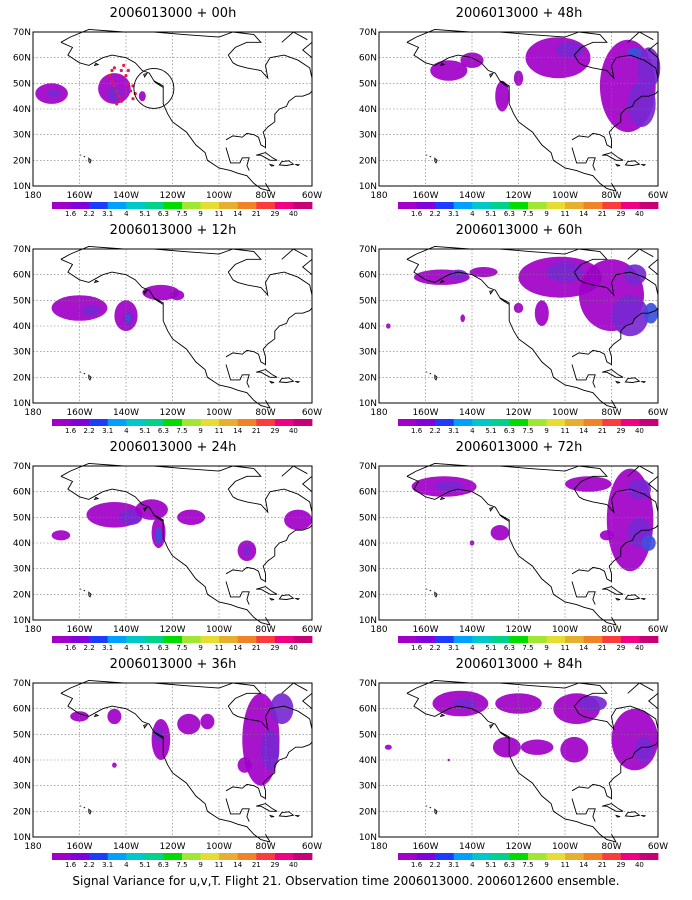 This screenshot has width=692, height=900. Describe the element at coordinates (173, 447) in the screenshot. I see `panel-title: 2006013000 + 24h` at that location.